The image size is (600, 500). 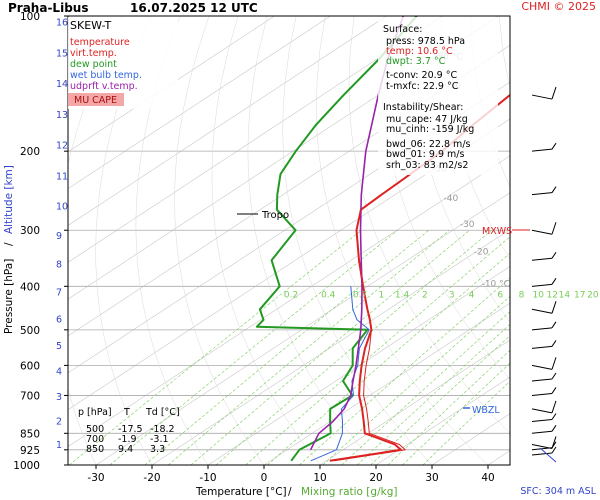 What do you see at coordinates (419, 51) in the screenshot?
I see `surface-temp: temp: 10.6 °C` at bounding box center [419, 51].